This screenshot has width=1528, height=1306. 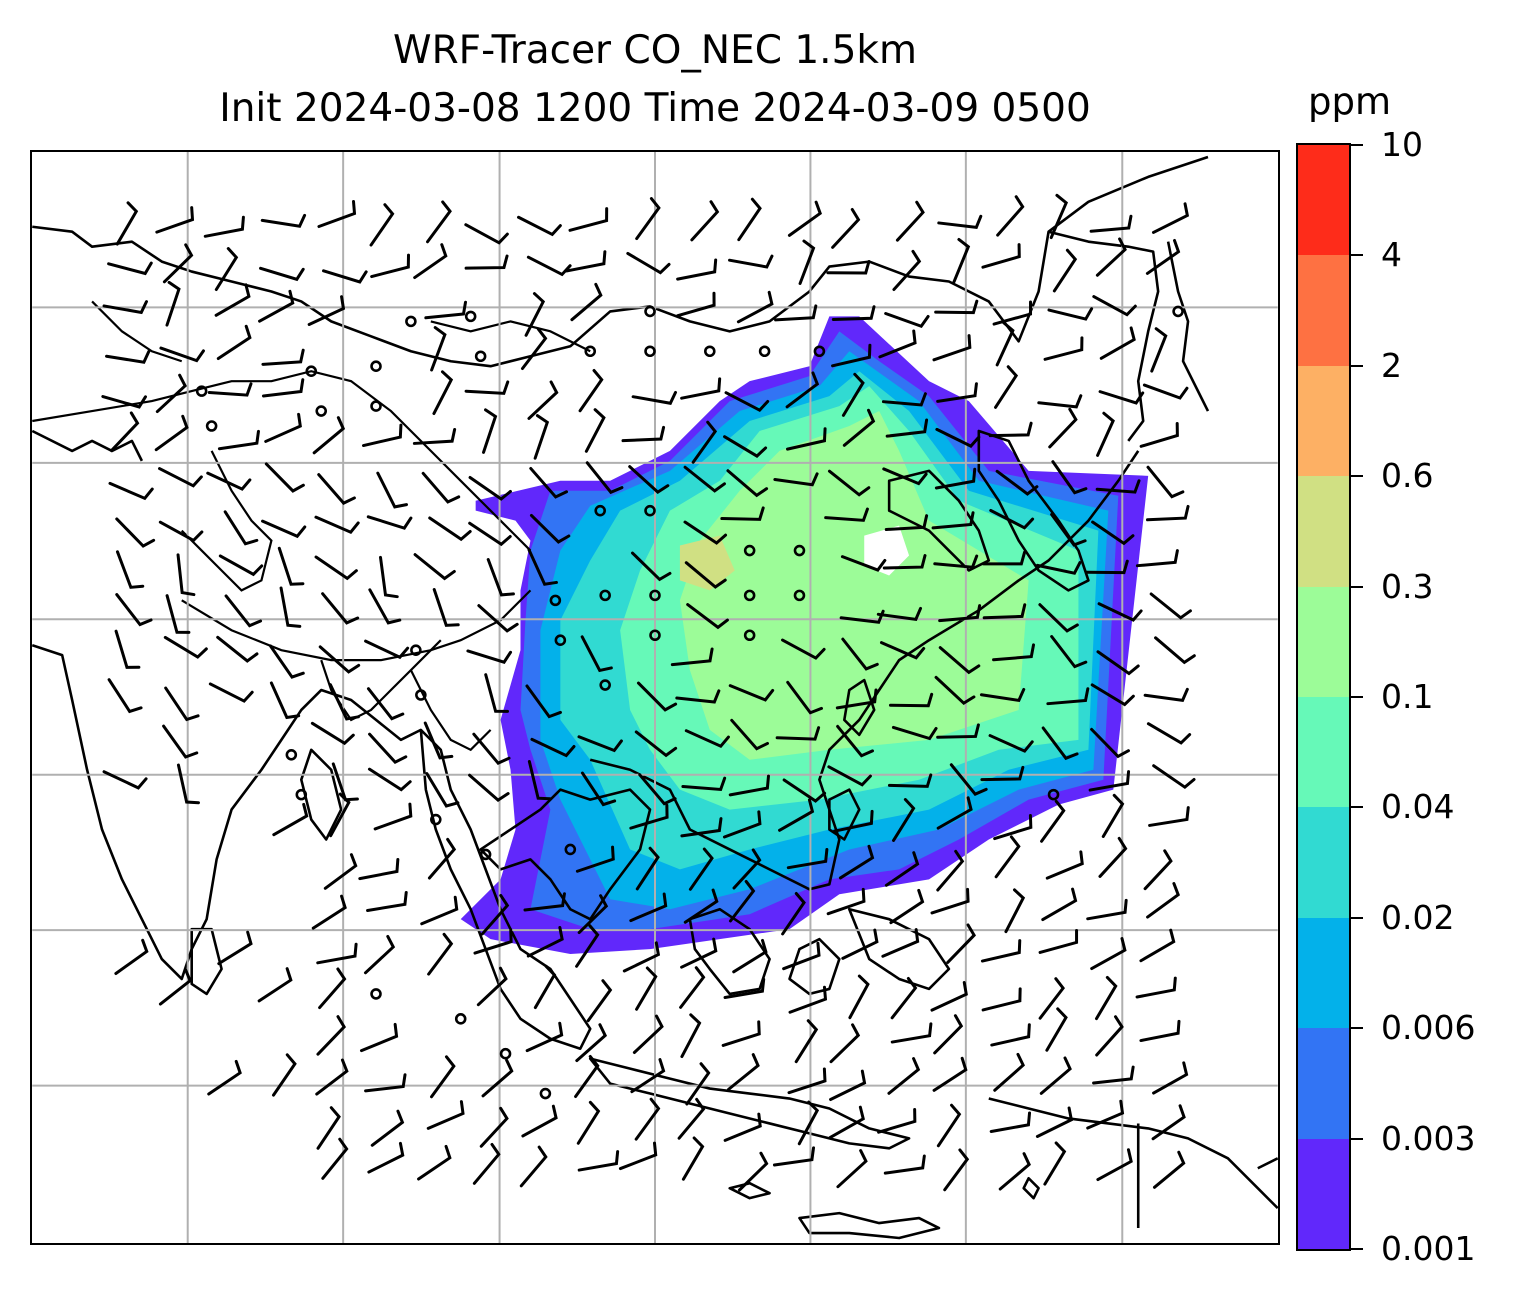 What do you see at coordinates (1418, 807) in the screenshot?
I see `colorbar-tick-label: 0.04` at bounding box center [1418, 807].